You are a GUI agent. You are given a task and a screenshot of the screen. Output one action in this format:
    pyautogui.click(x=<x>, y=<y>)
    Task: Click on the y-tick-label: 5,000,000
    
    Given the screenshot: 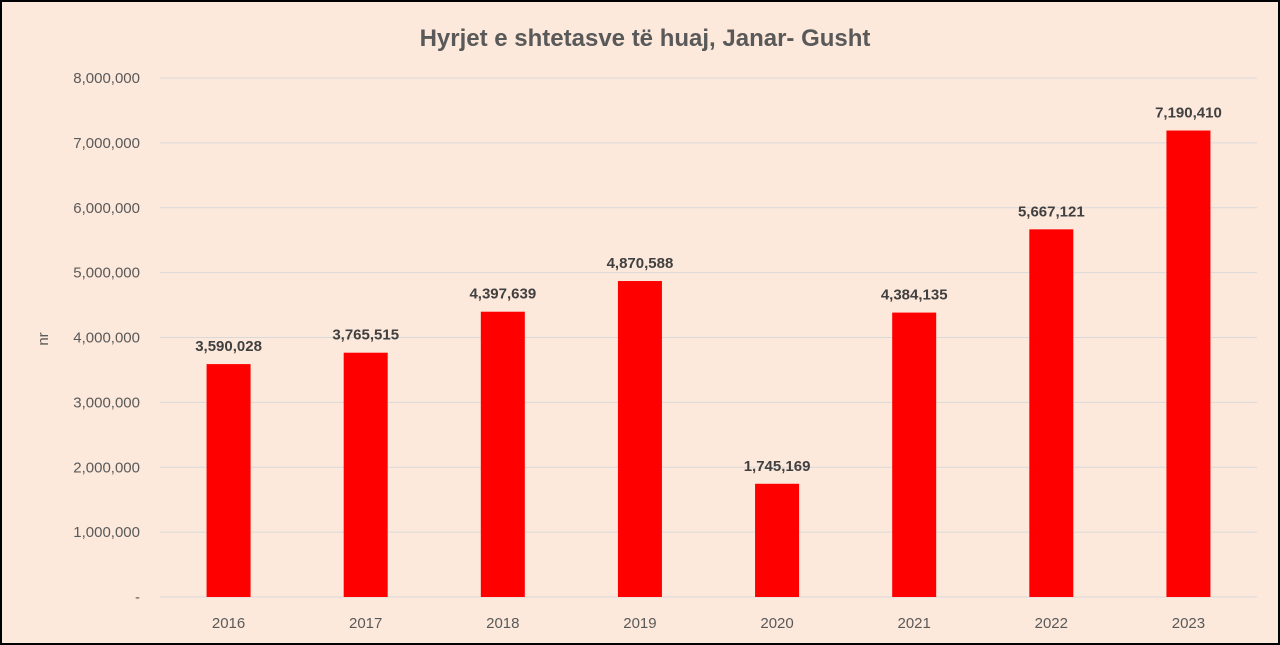 What is the action you would take?
    pyautogui.click(x=106, y=273)
    